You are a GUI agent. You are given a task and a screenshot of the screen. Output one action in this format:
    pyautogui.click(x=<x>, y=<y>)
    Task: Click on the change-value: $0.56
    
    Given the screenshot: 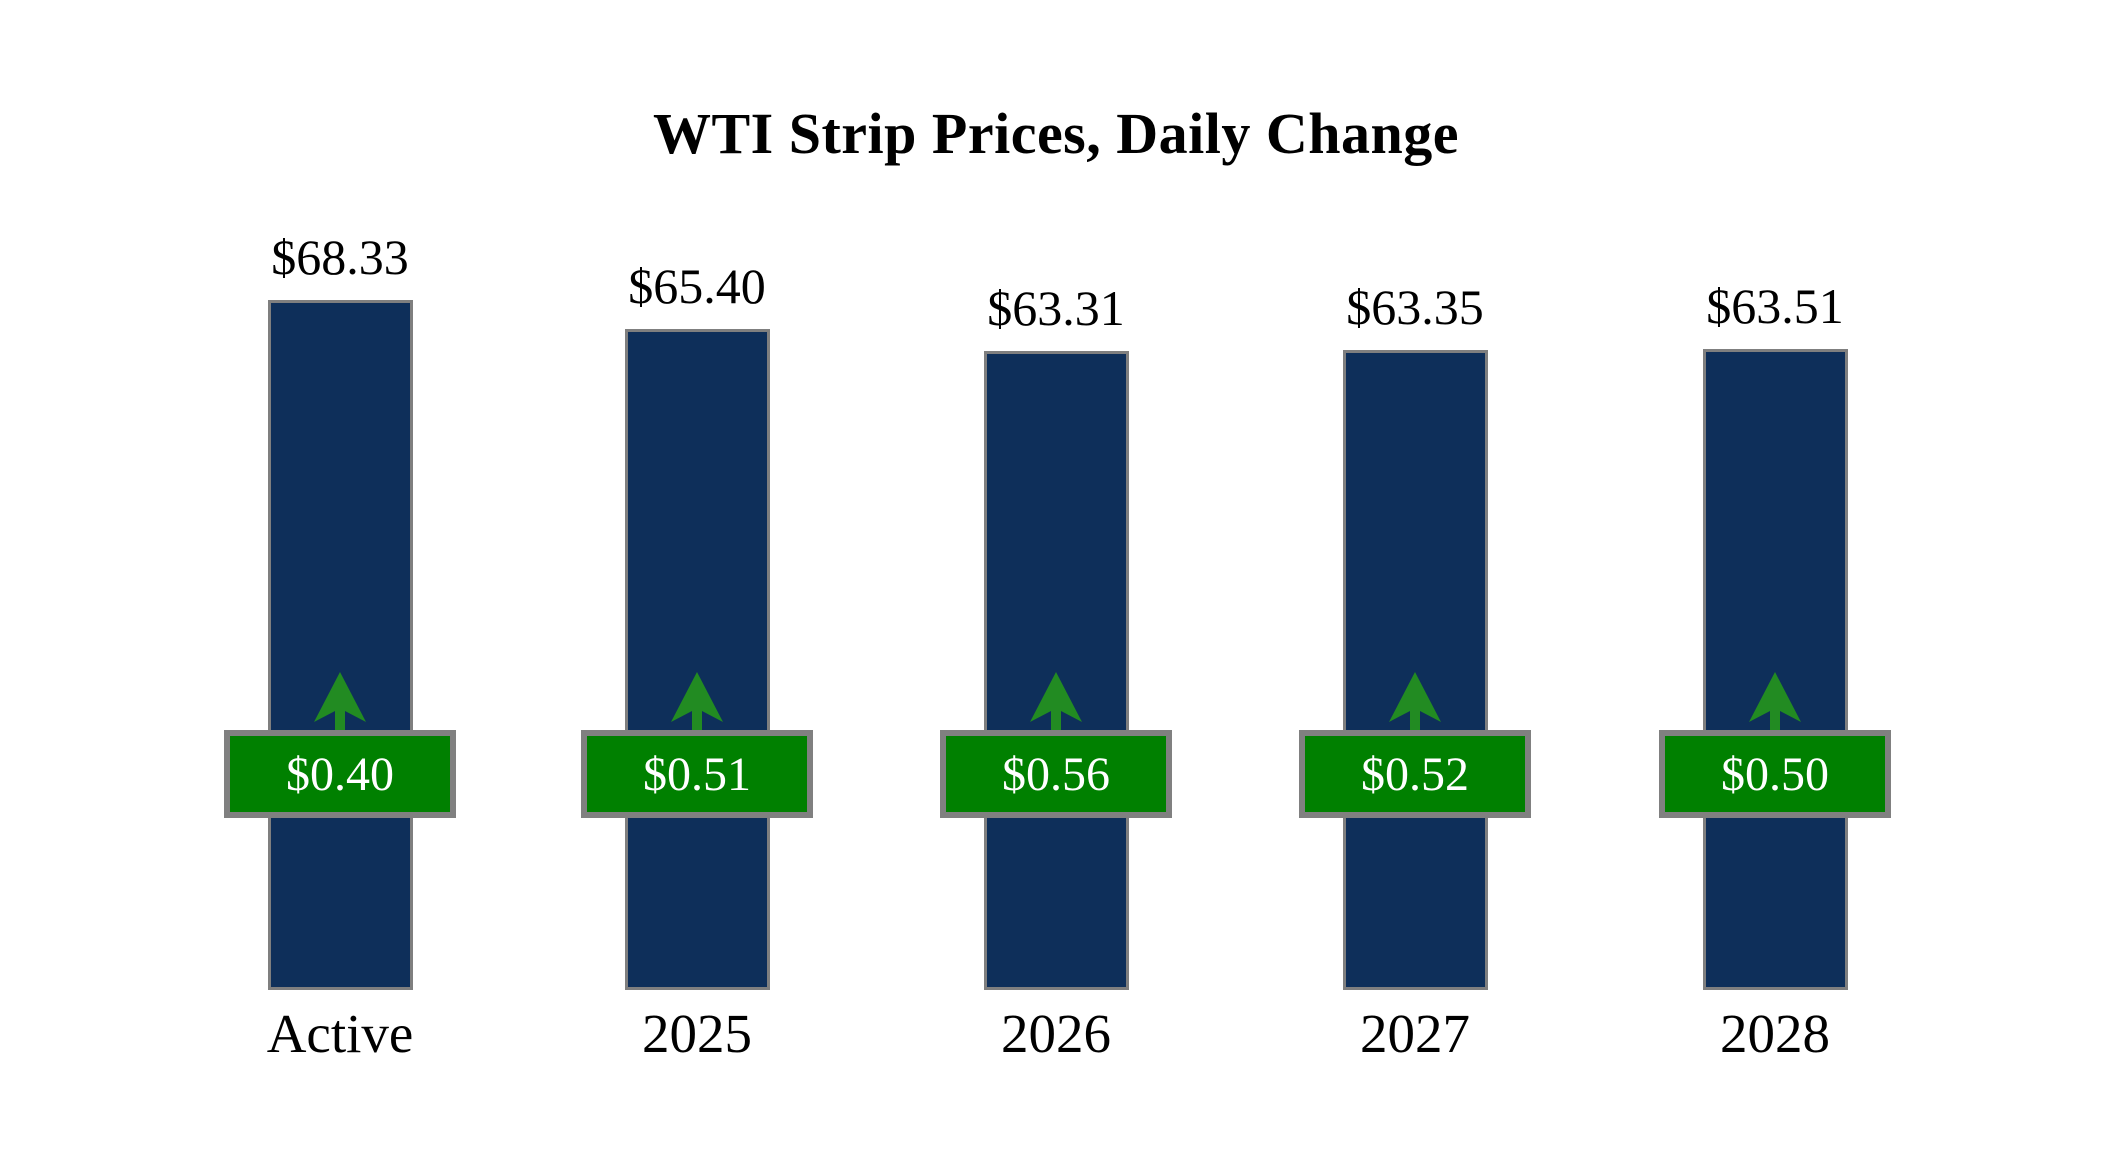 What is the action you would take?
    pyautogui.click(x=1056, y=774)
    